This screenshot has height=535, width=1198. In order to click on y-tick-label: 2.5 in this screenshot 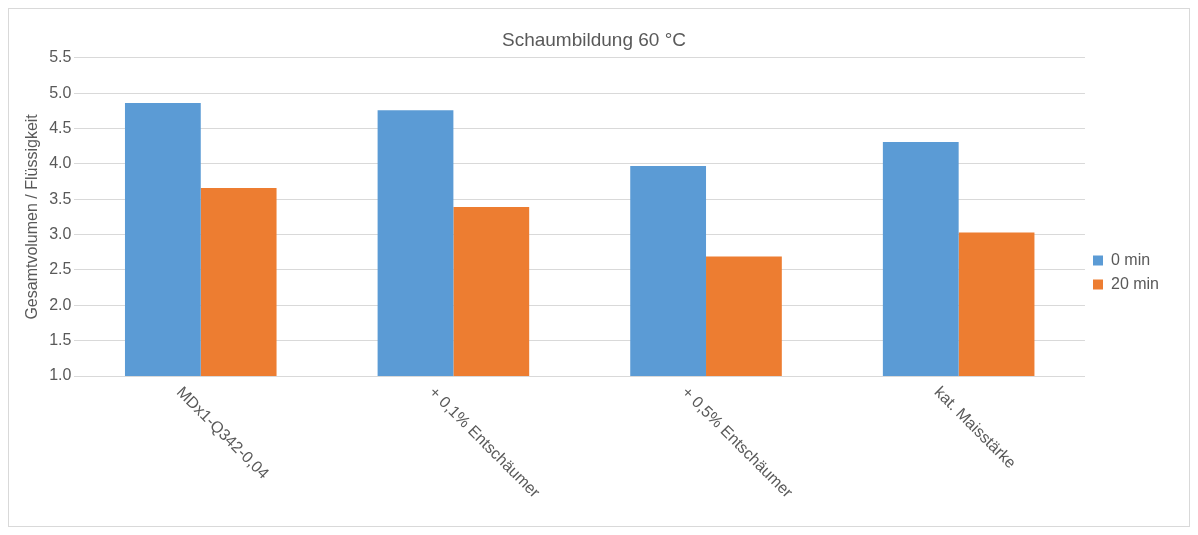, I will do `click(60, 269)`.